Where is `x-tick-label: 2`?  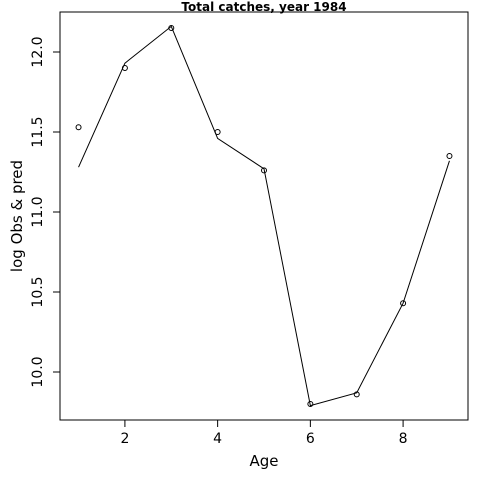 x-tick-label: 2 is located at coordinates (124, 439).